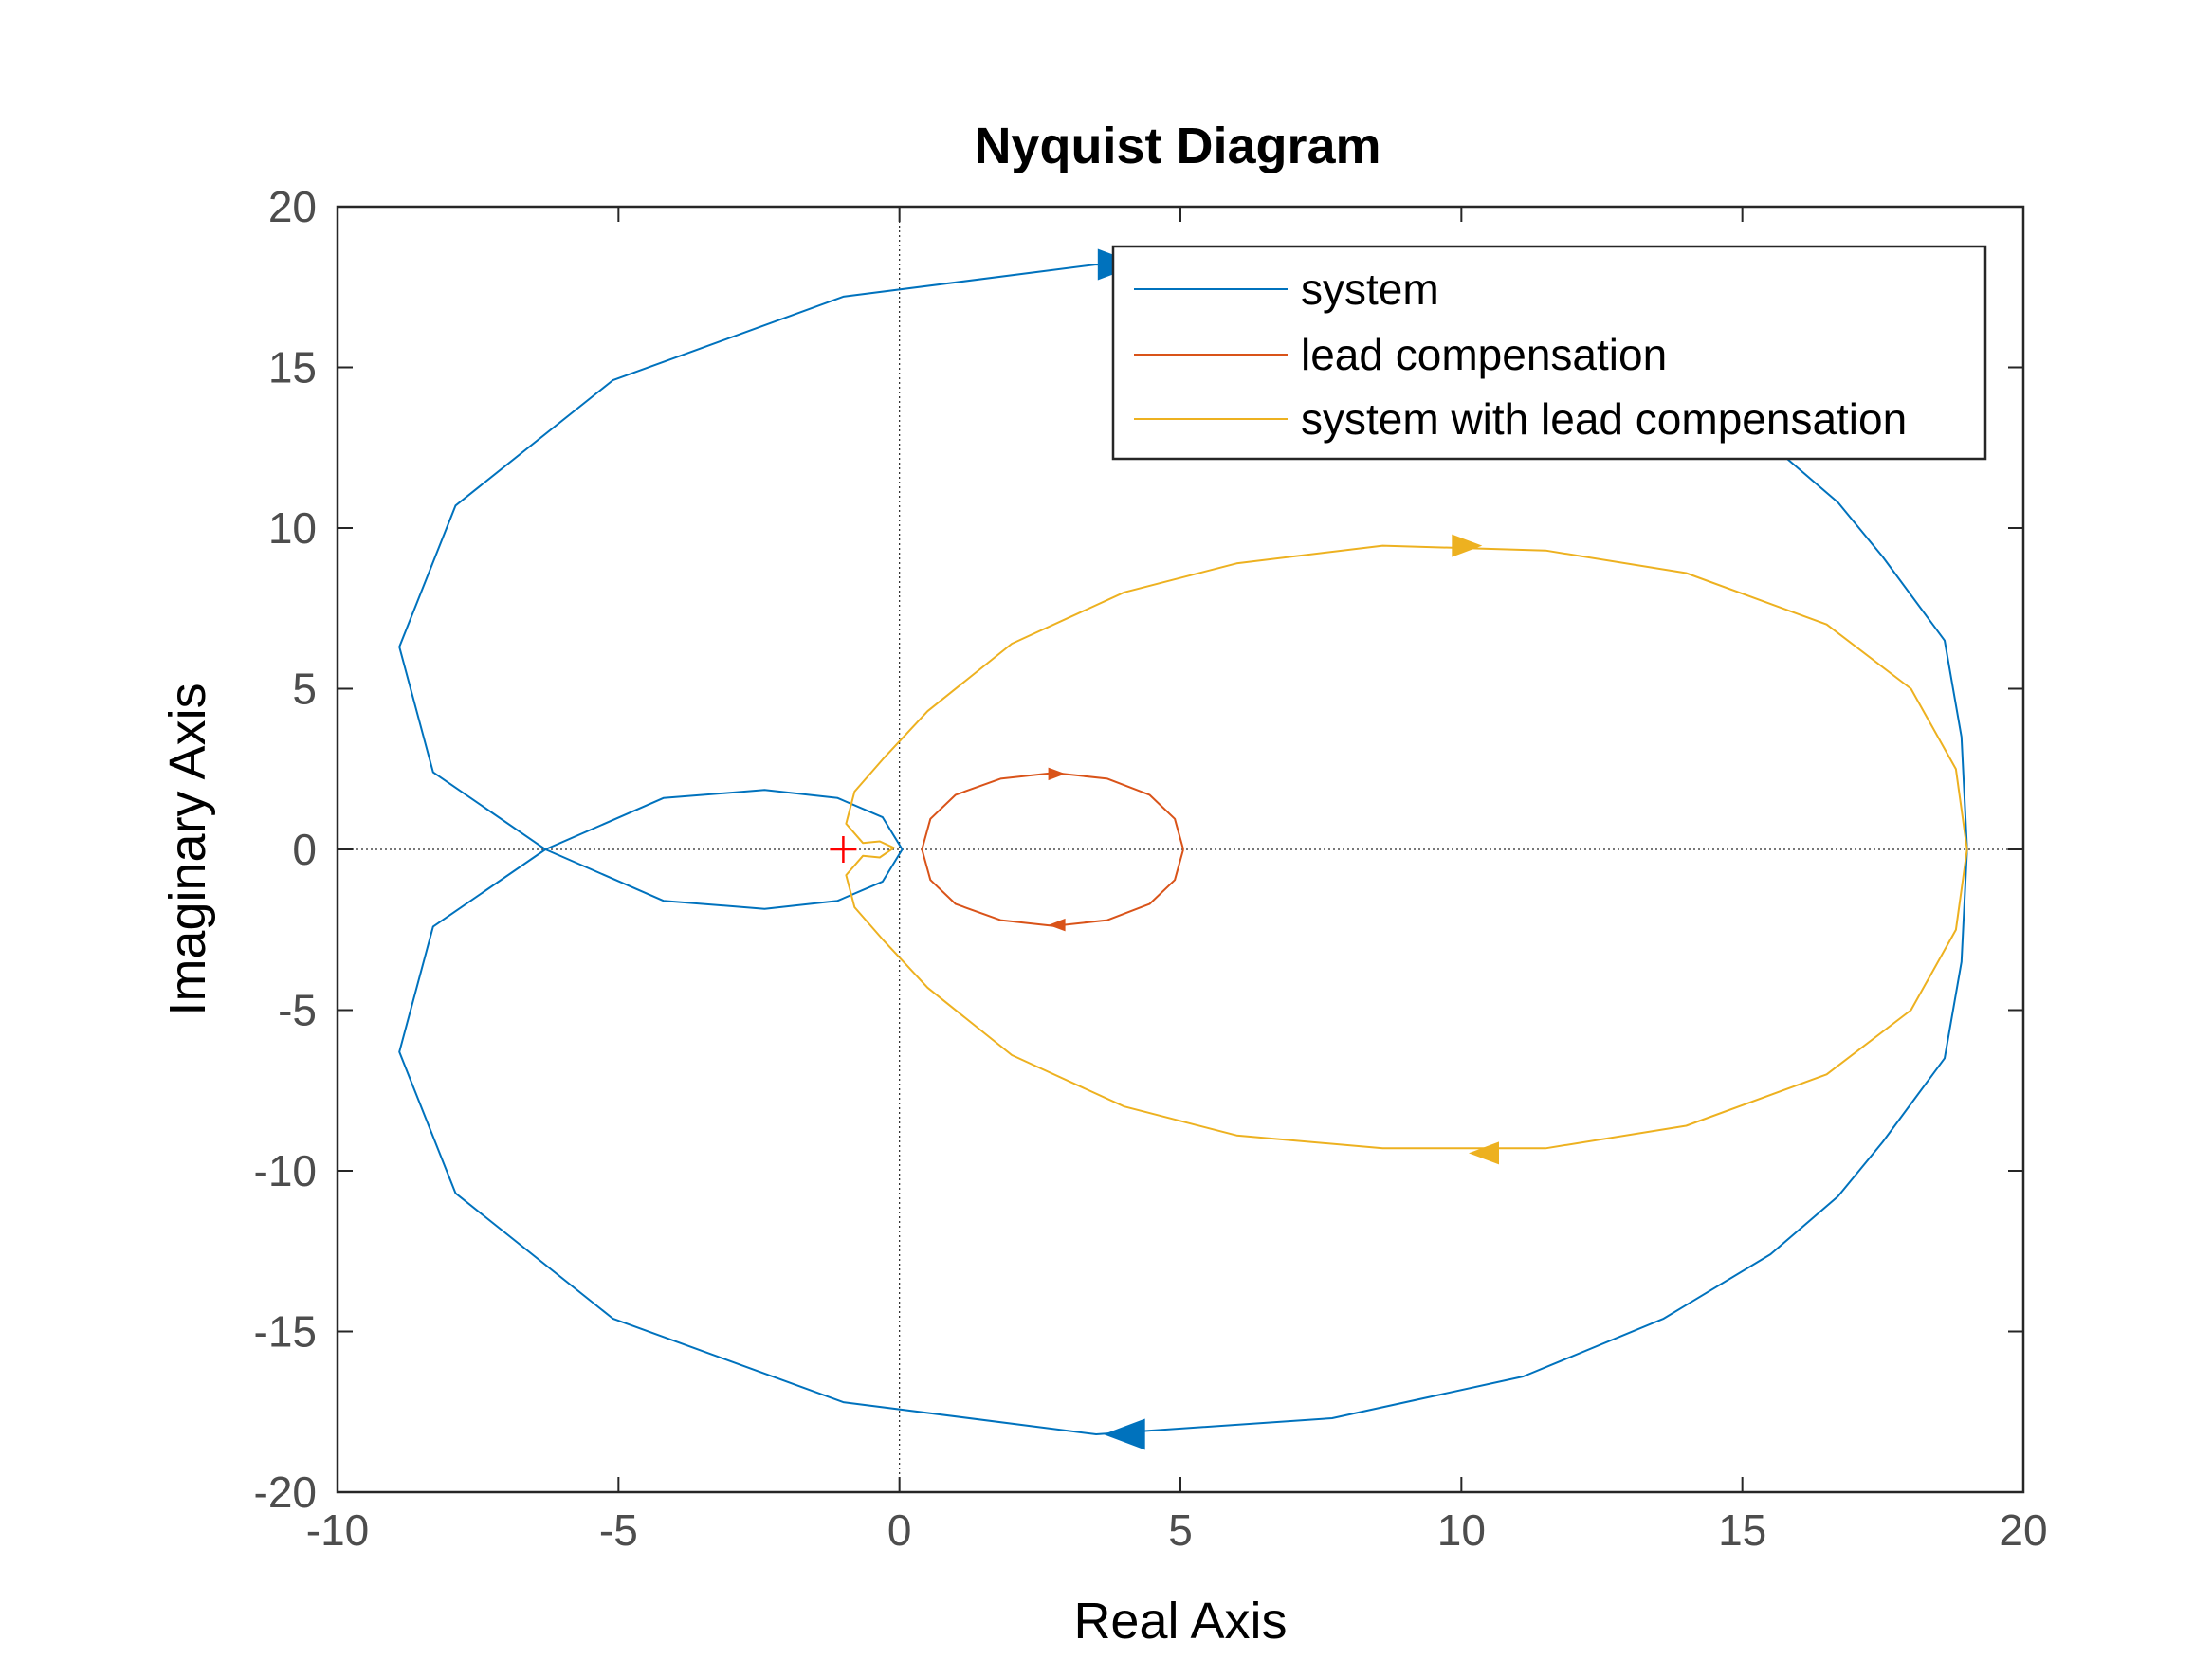 This screenshot has width=2212, height=1659. I want to click on y-tick-labels: 20 15 10 5 0 -5 -10 -15 -20, so click(285, 849).